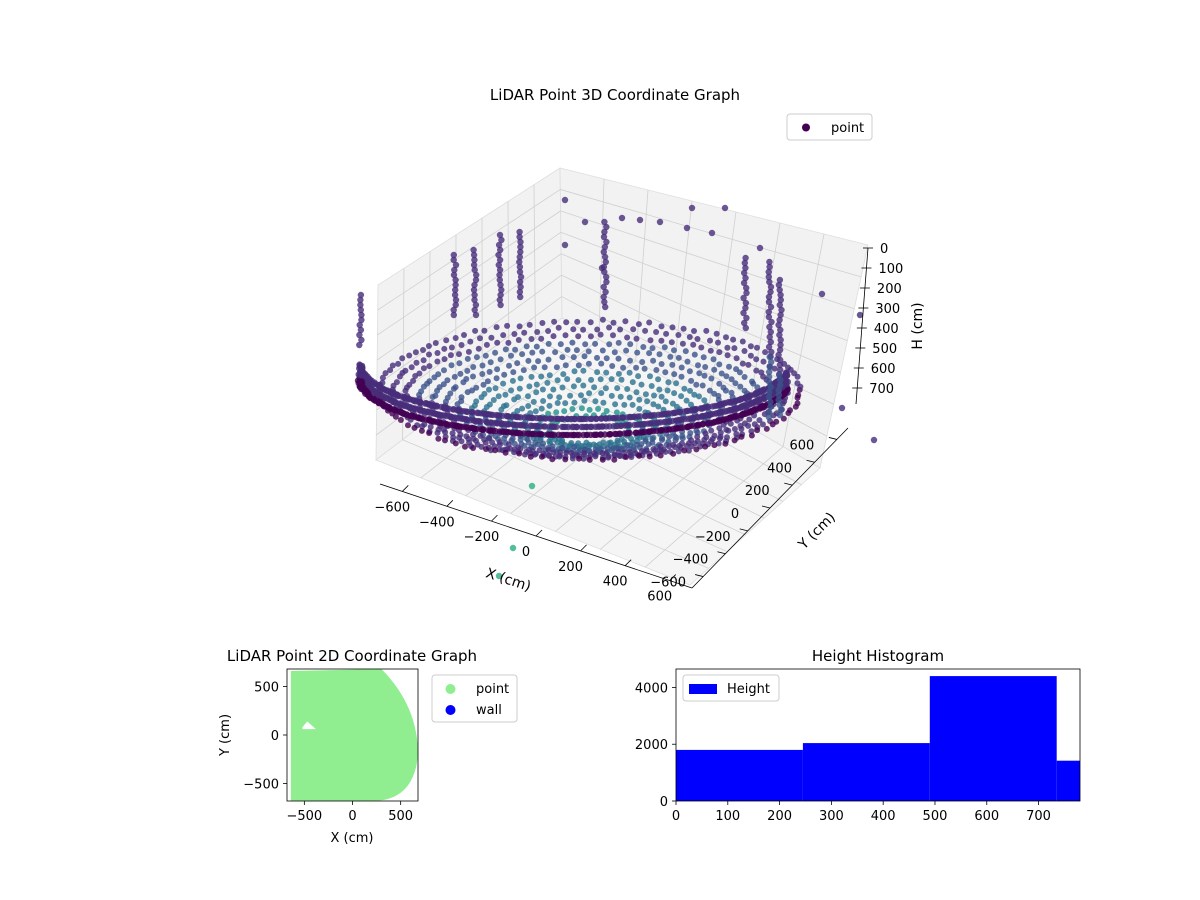 This screenshot has height=900, width=1200. I want to click on plot-3d-x-label: X (cm), so click(508, 580).